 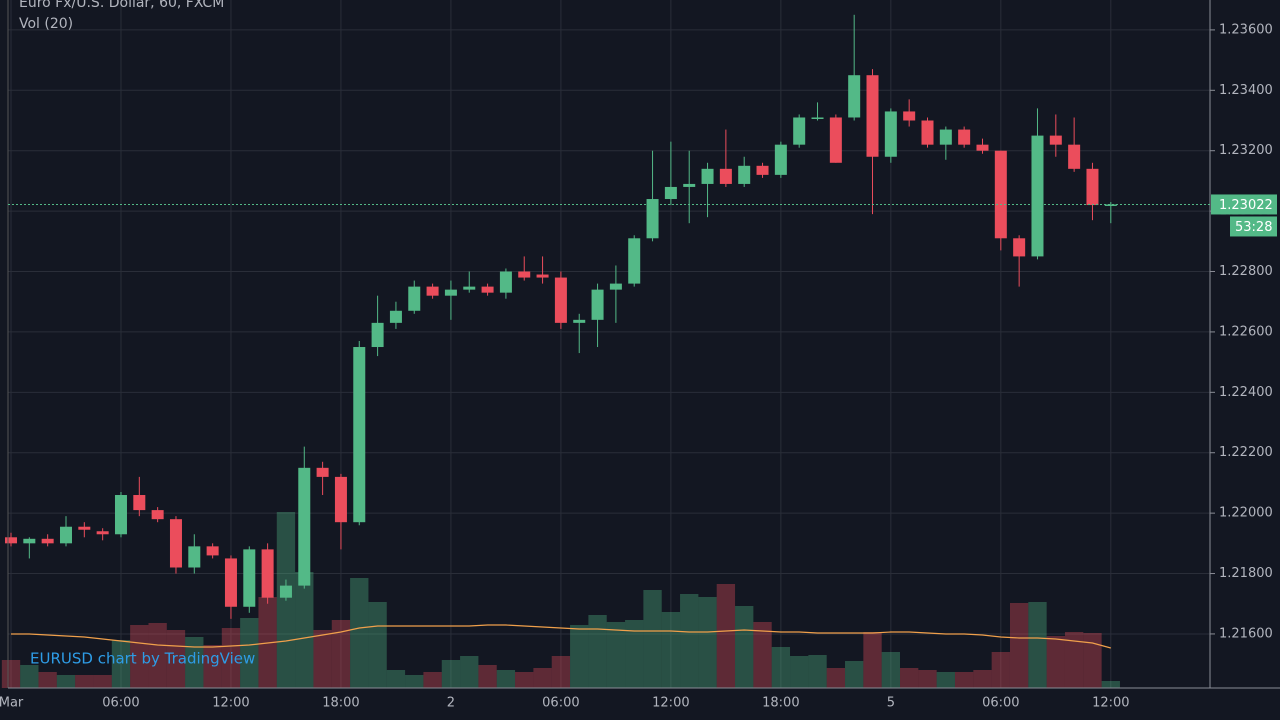 I want to click on y-tick-label: 1.22000, so click(x=1246, y=513).